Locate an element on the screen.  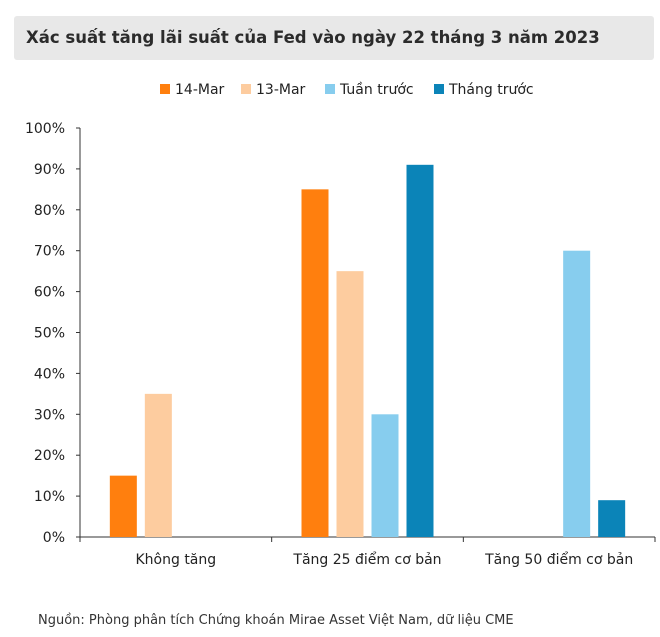
y-tick-label: 0% is located at coordinates (54, 538).